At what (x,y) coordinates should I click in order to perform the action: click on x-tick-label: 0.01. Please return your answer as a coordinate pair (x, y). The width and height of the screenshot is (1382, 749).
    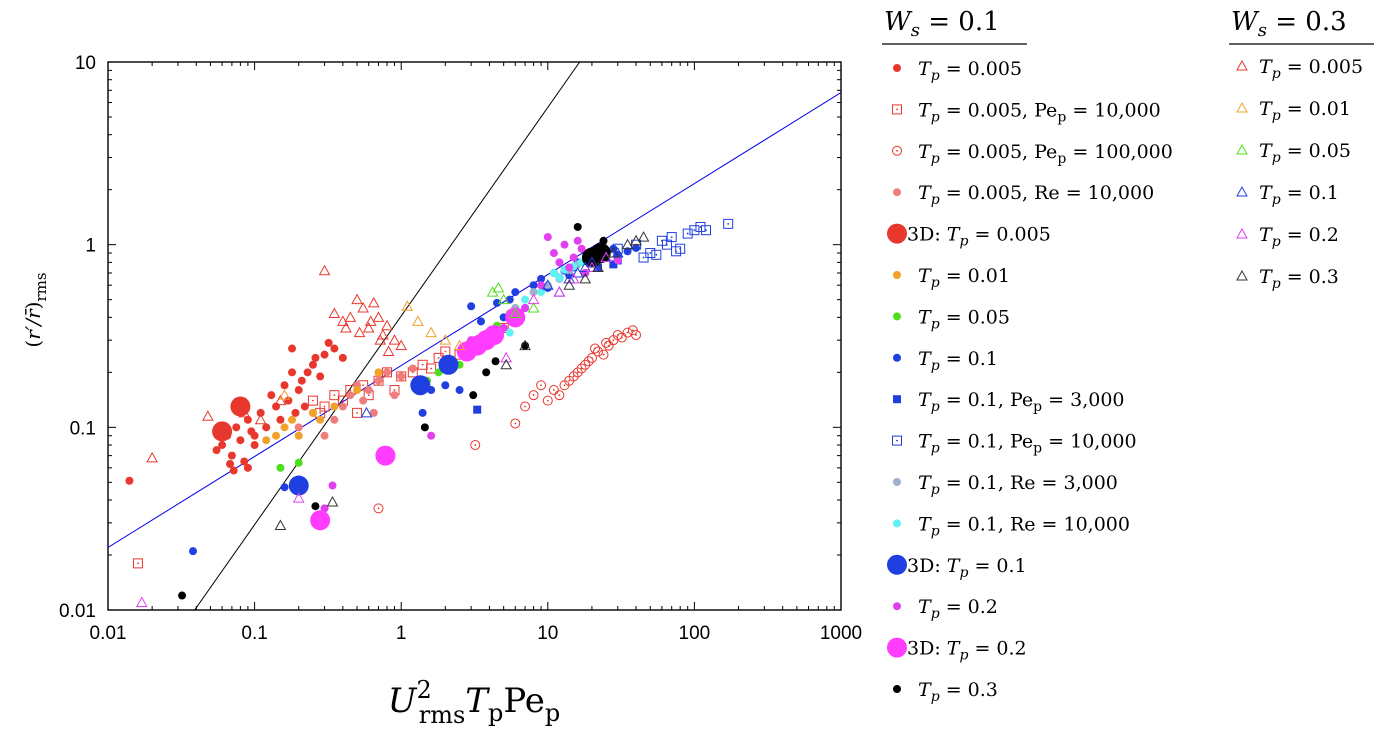
    Looking at the image, I should click on (108, 633).